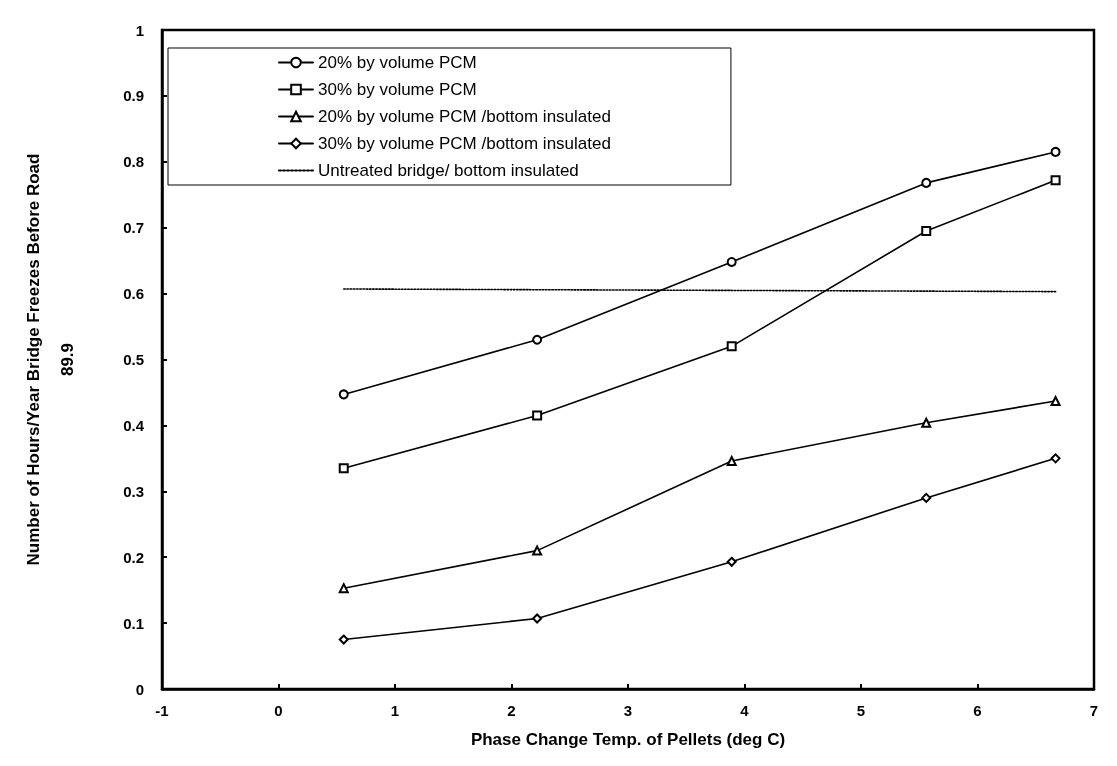 The image size is (1117, 766). I want to click on y-tick-label: 0, so click(139, 689).